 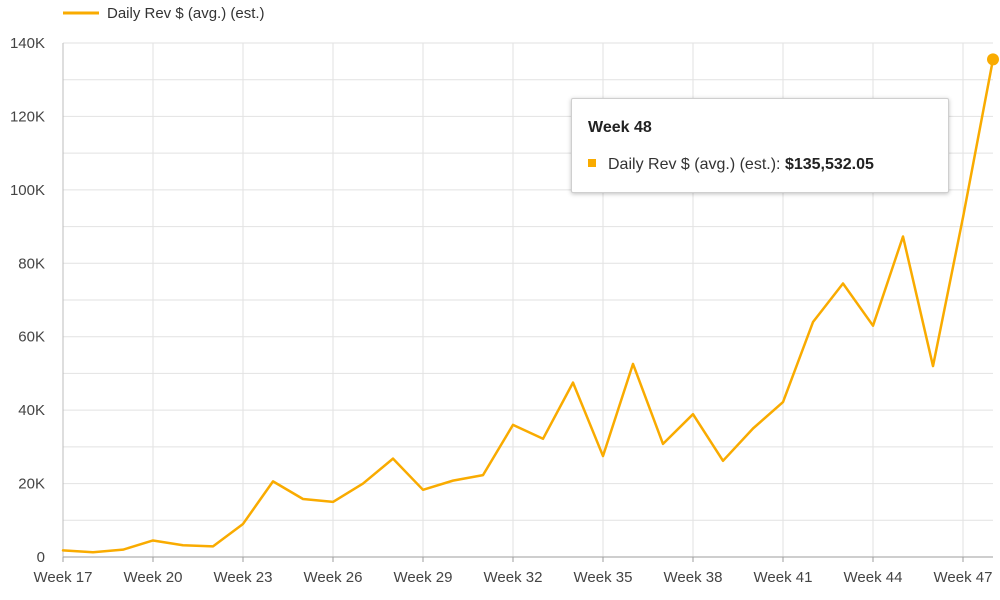 I want to click on y-tick-label: 60K, so click(x=31, y=337).